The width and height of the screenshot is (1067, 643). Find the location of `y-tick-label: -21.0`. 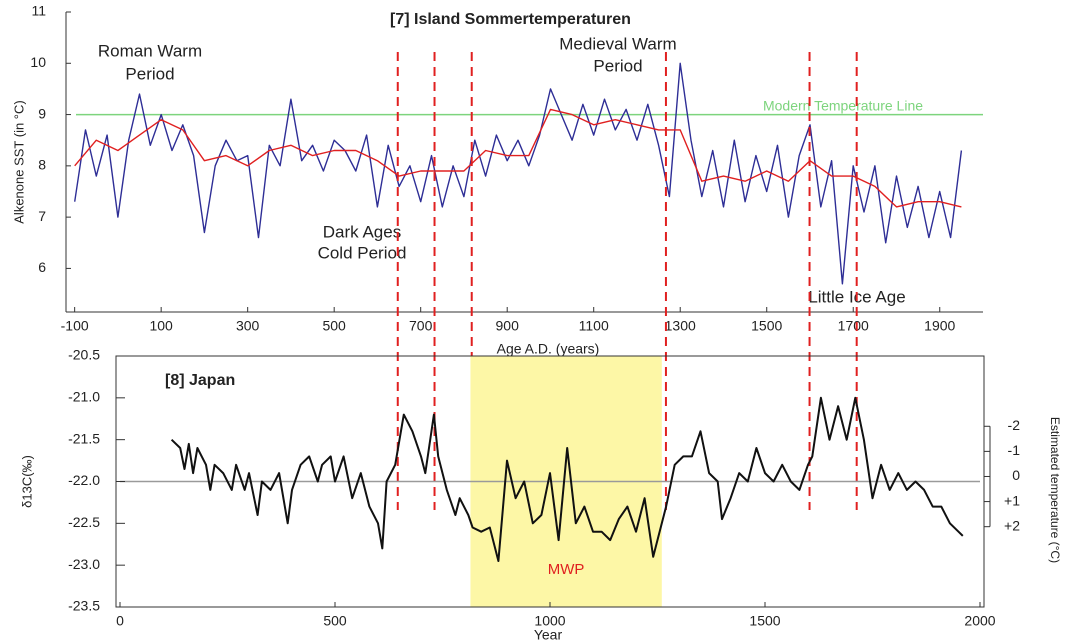

y-tick-label: -21.0 is located at coordinates (84, 397).